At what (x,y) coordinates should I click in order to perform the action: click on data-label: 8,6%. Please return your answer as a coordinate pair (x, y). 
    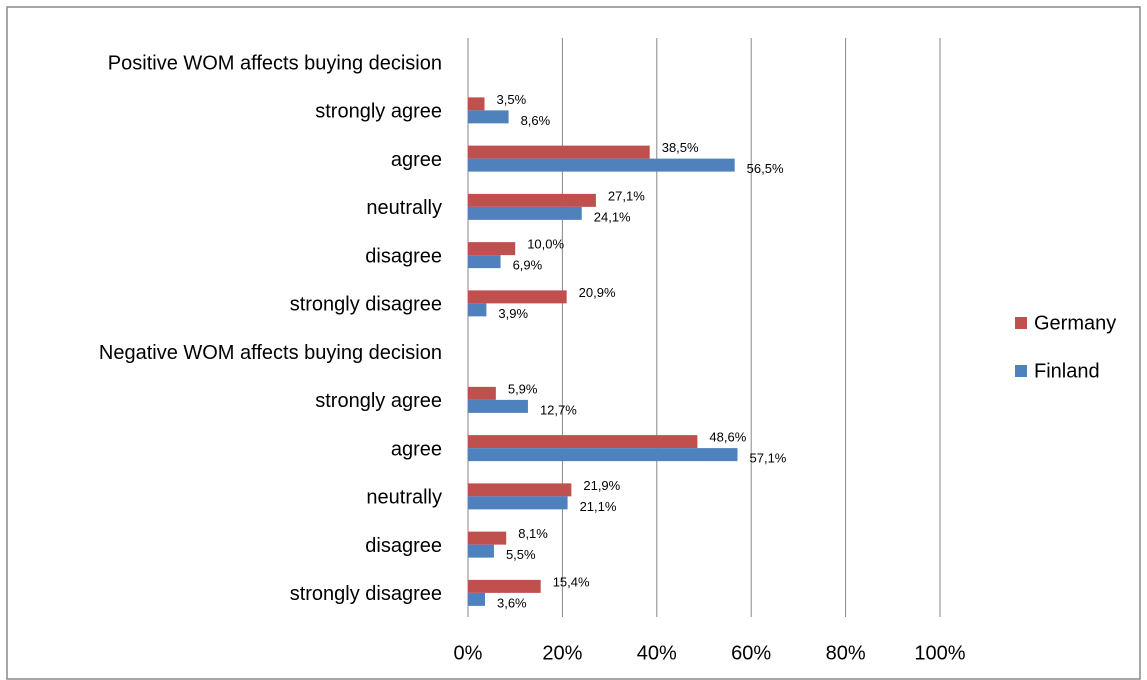
    Looking at the image, I should click on (536, 120).